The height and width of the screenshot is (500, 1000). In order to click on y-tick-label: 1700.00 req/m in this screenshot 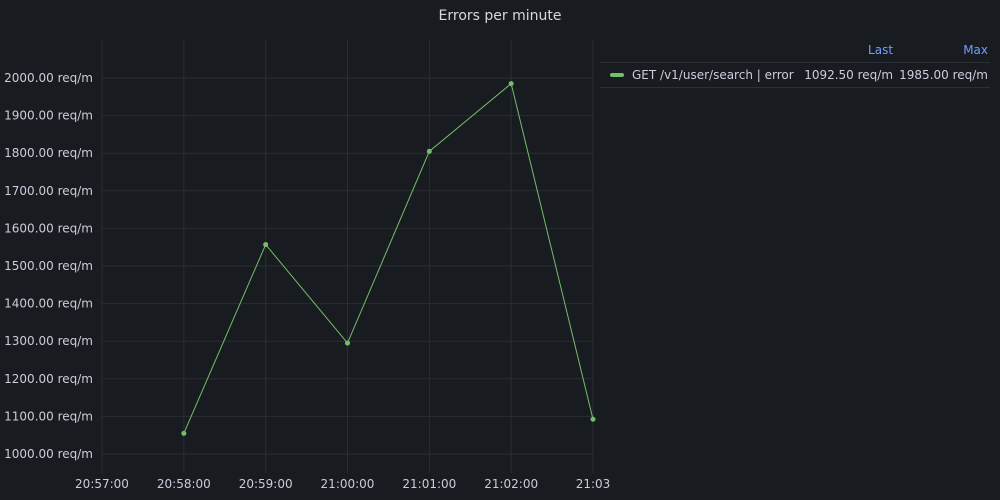, I will do `click(48, 191)`.